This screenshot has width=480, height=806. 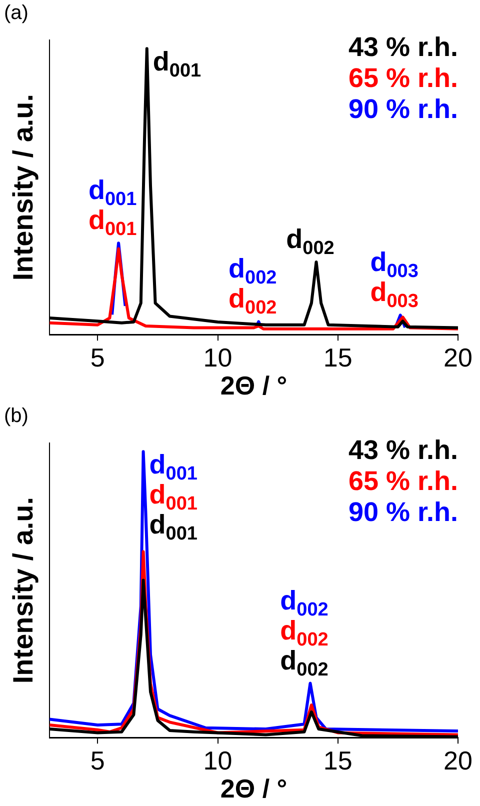 I want to click on text: (b), so click(x=16, y=416).